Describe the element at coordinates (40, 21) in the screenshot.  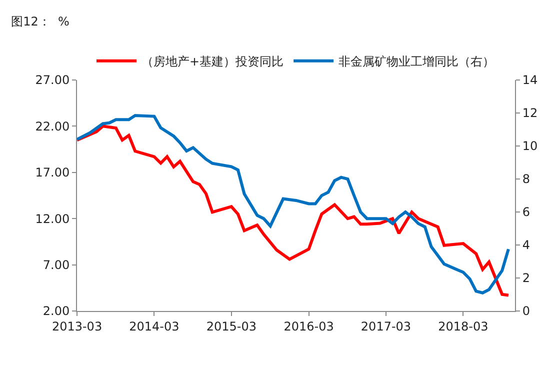
I see `chart-title: 图12： %` at that location.